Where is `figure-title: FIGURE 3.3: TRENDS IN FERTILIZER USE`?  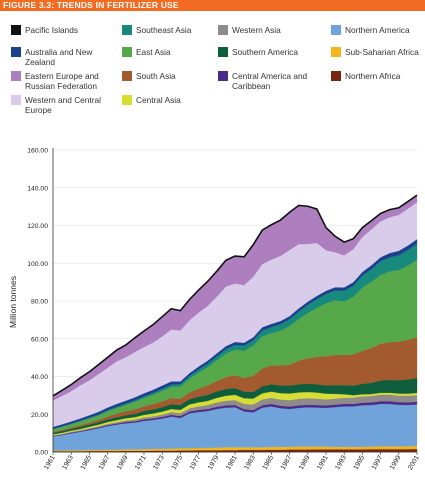 figure-title: FIGURE 3.3: TRENDS IN FERTILIZER USE is located at coordinates (91, 5).